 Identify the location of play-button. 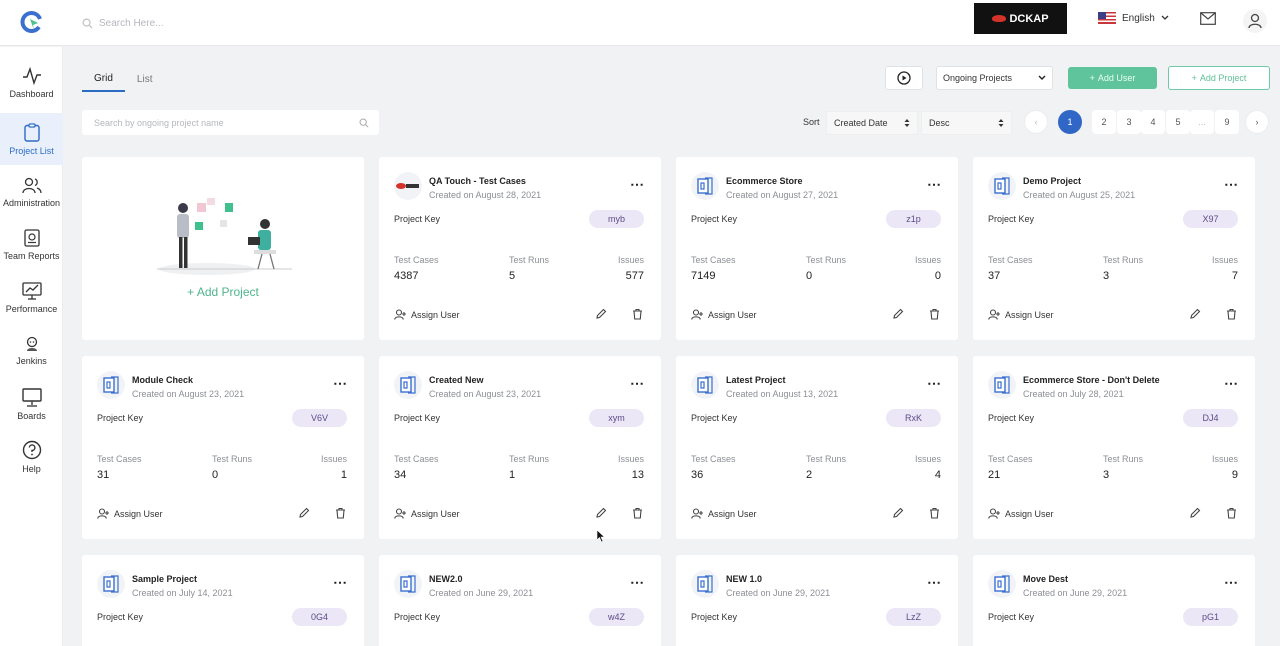
(904, 78).